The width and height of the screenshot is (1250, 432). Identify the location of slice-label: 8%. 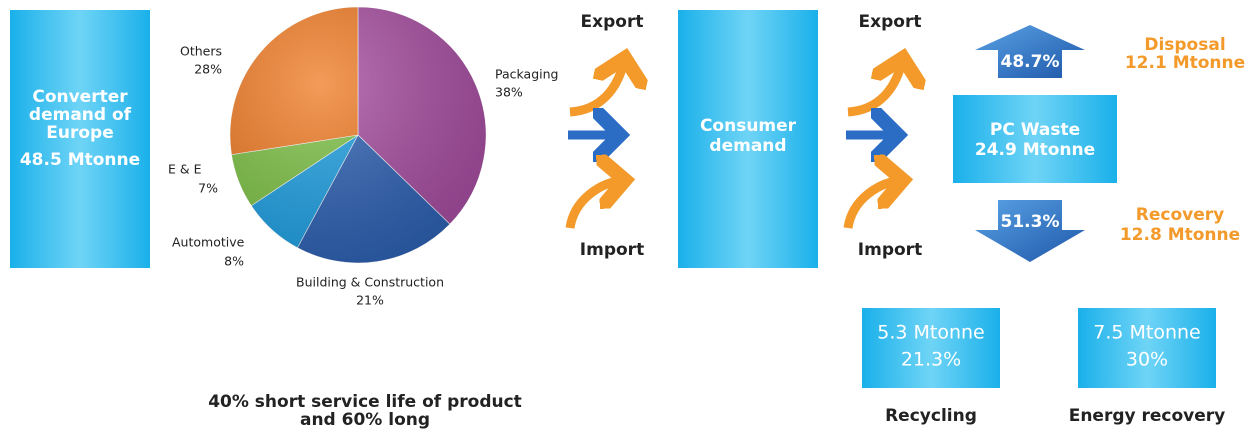
(234, 261).